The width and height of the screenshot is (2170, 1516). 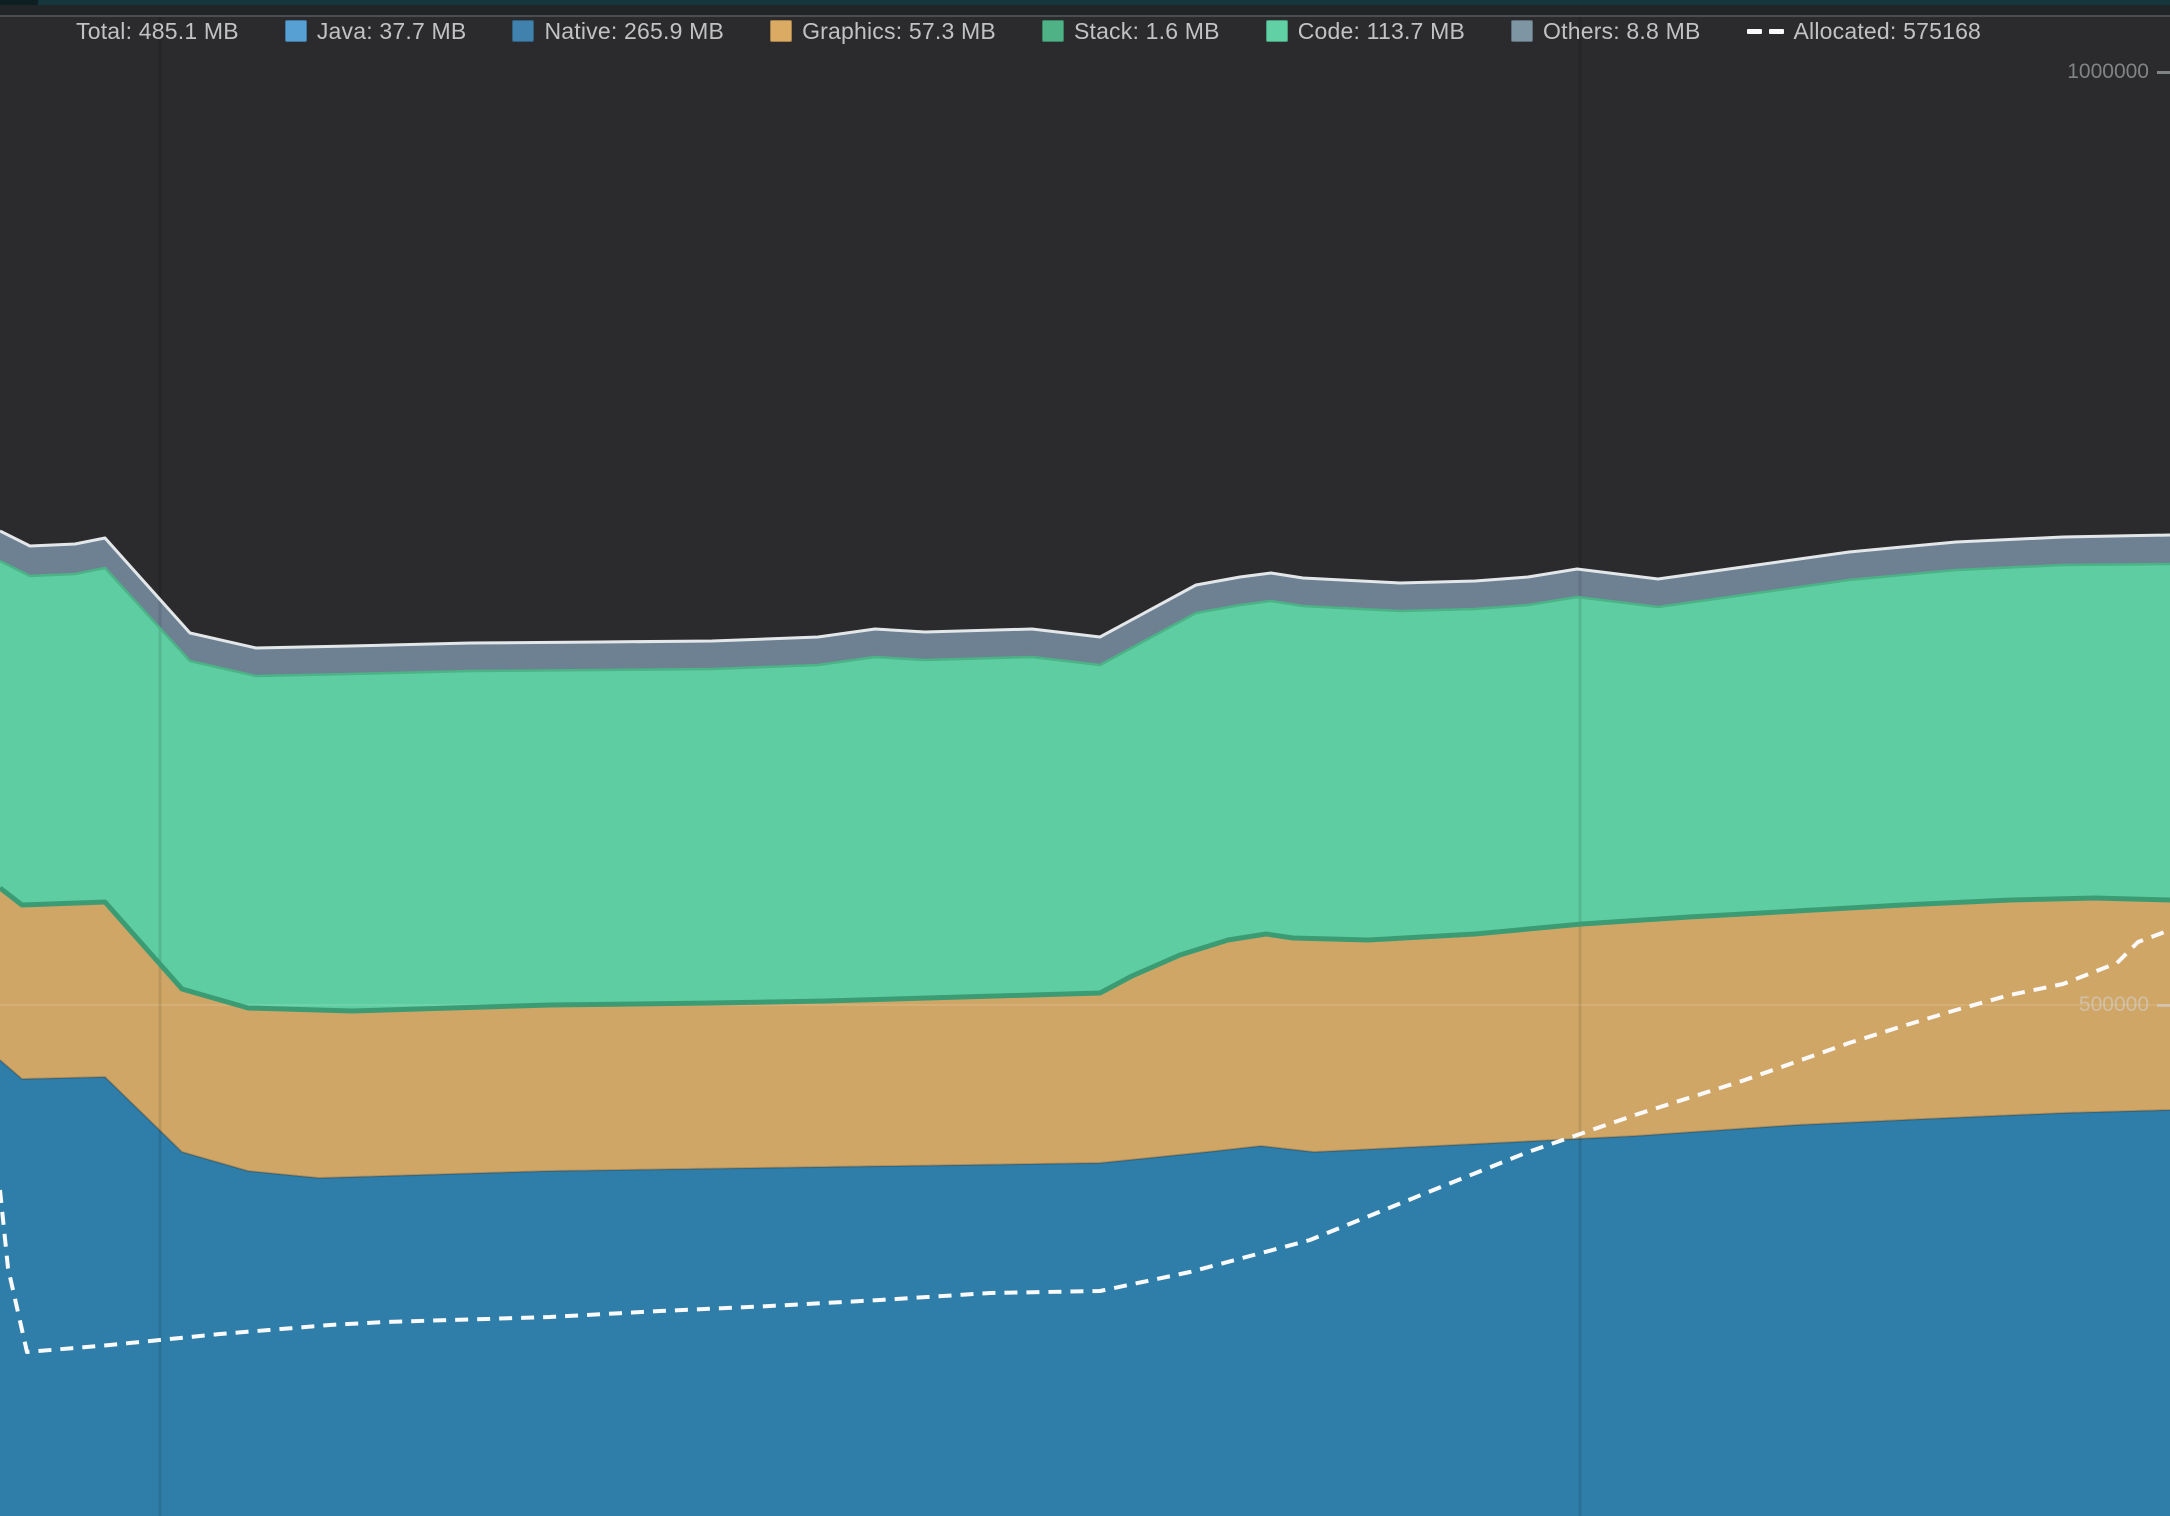 I want to click on code-top-edge-line, so click(x=1085, y=618).